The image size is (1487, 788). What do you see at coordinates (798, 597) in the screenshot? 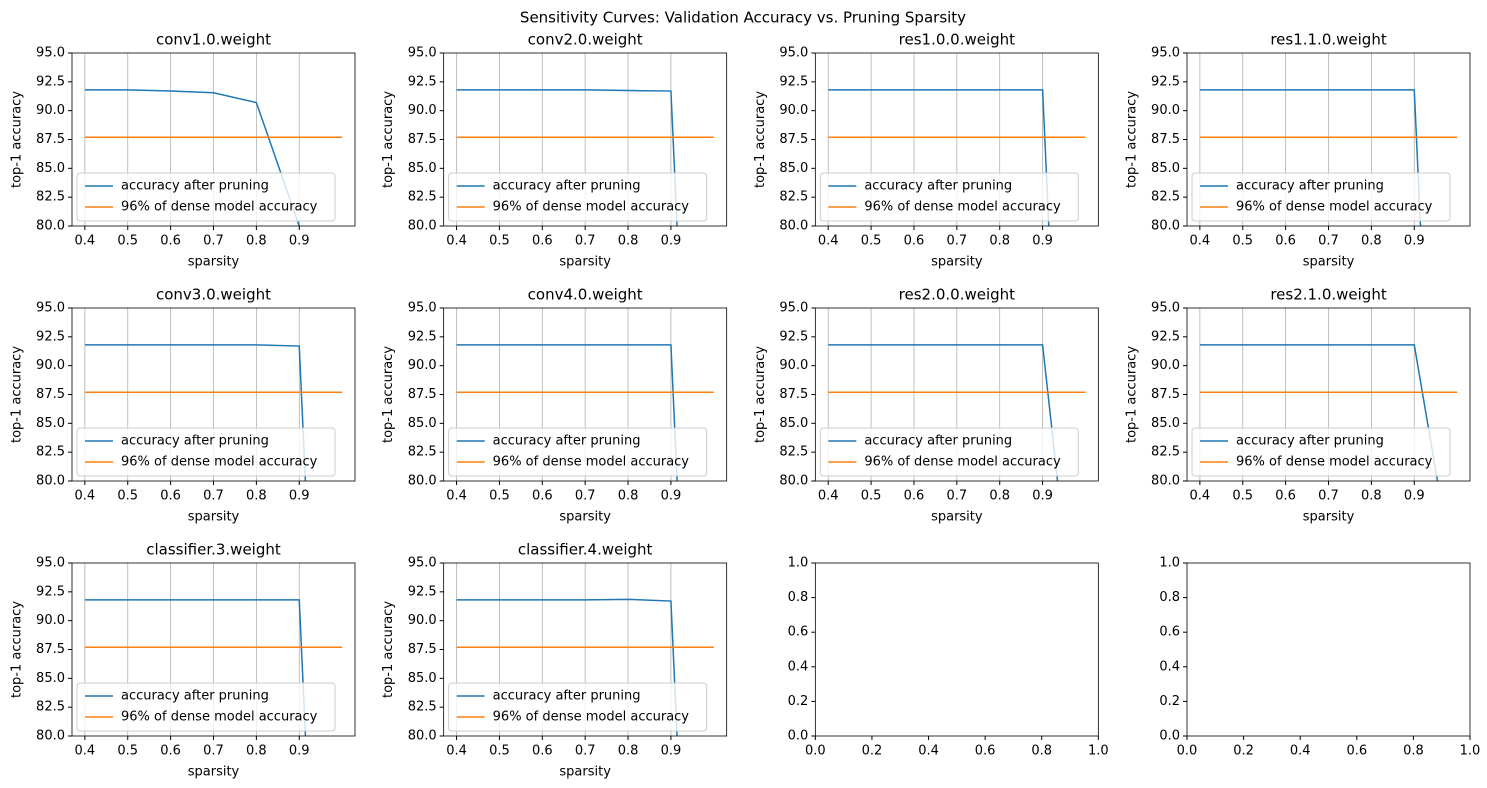
I see `y-tick-label: 0.8` at bounding box center [798, 597].